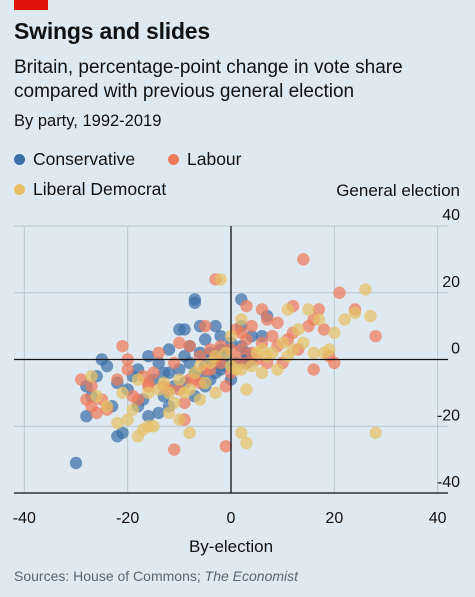 This screenshot has width=475, height=597. I want to click on legend-label-conservative: Conservative, so click(84, 159).